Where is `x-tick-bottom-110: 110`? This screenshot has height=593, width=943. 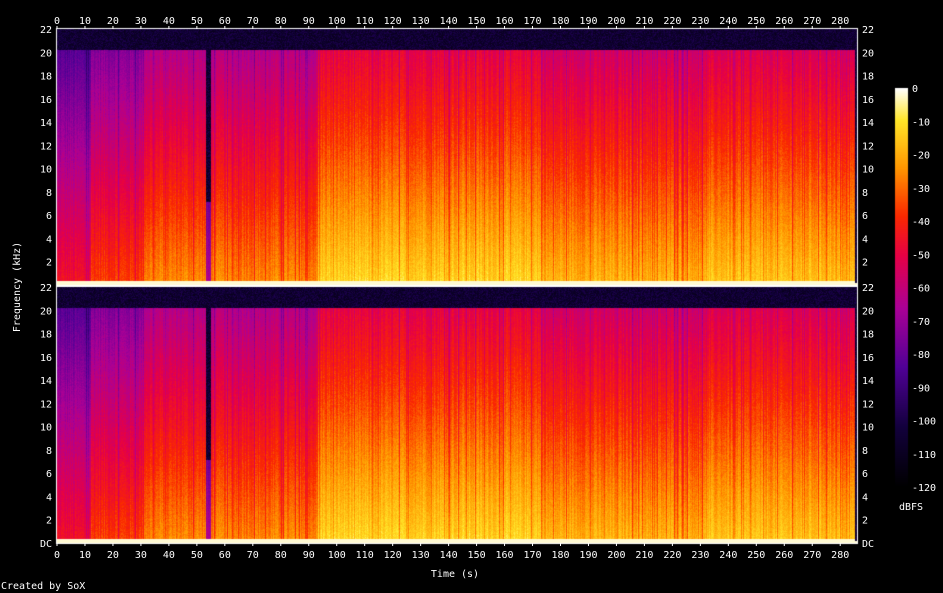
x-tick-bottom-110: 110 is located at coordinates (365, 555).